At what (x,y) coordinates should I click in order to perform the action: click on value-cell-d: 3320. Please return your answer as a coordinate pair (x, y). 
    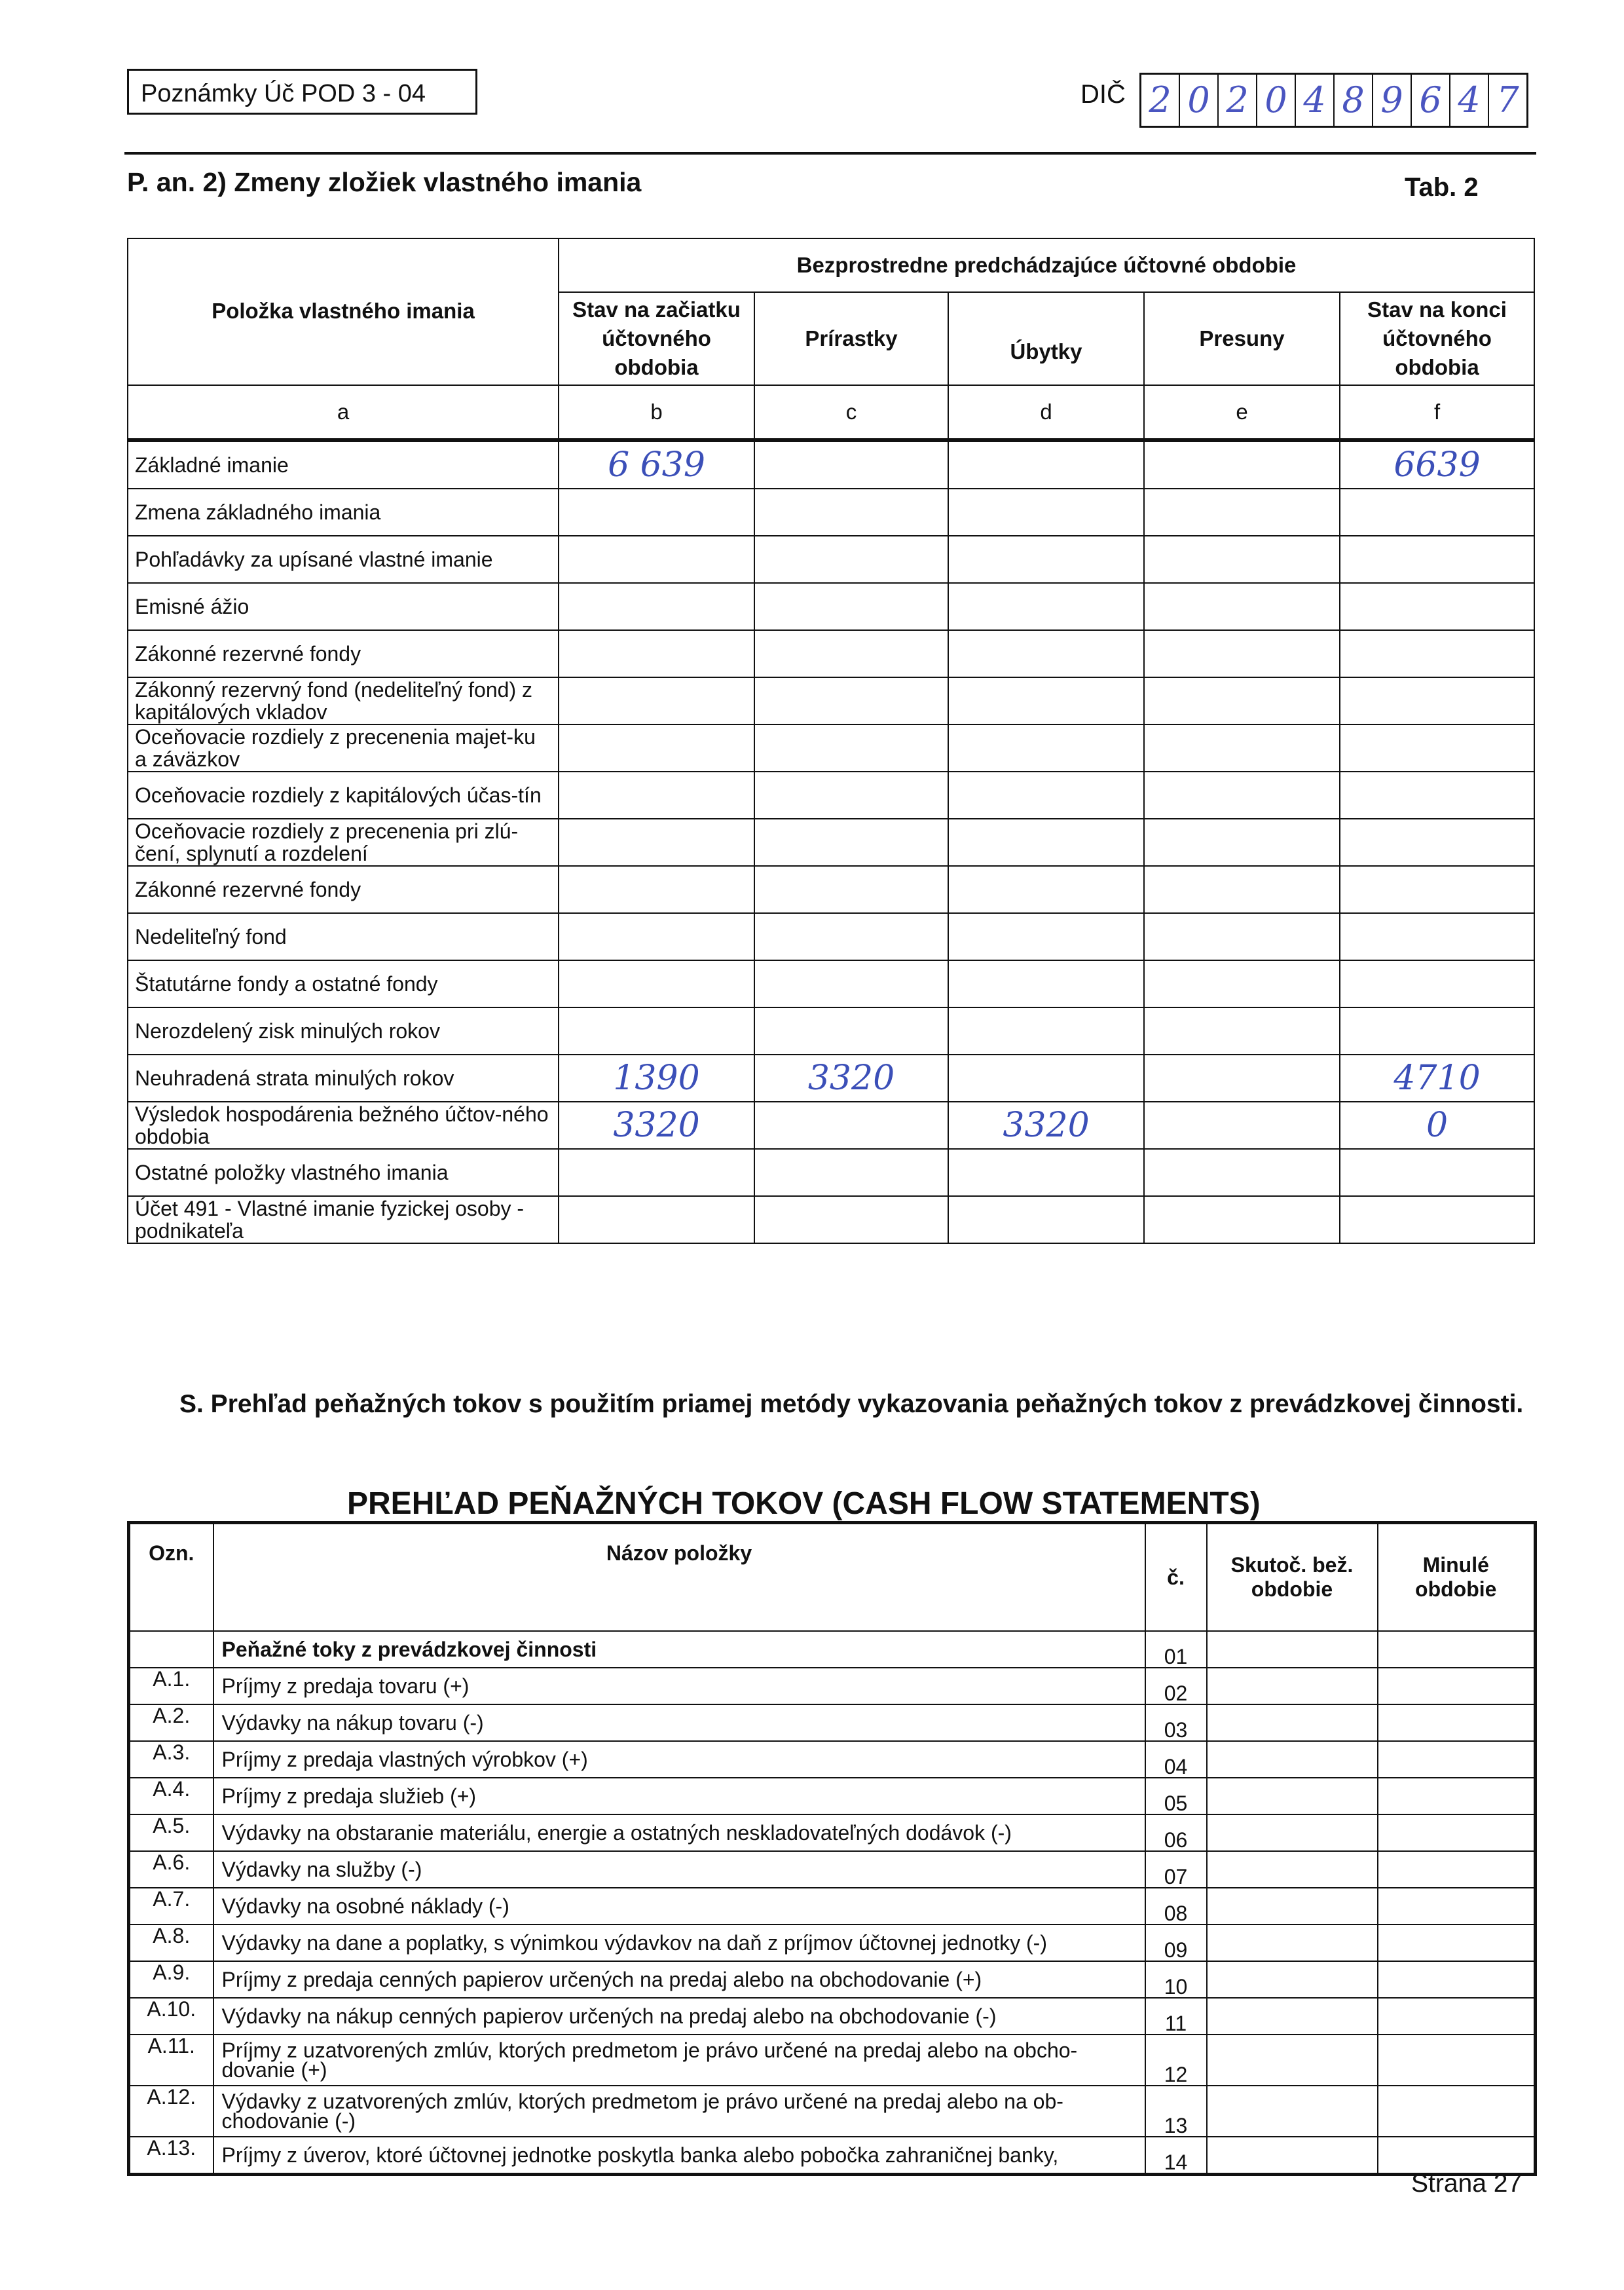
    Looking at the image, I should click on (1046, 1126).